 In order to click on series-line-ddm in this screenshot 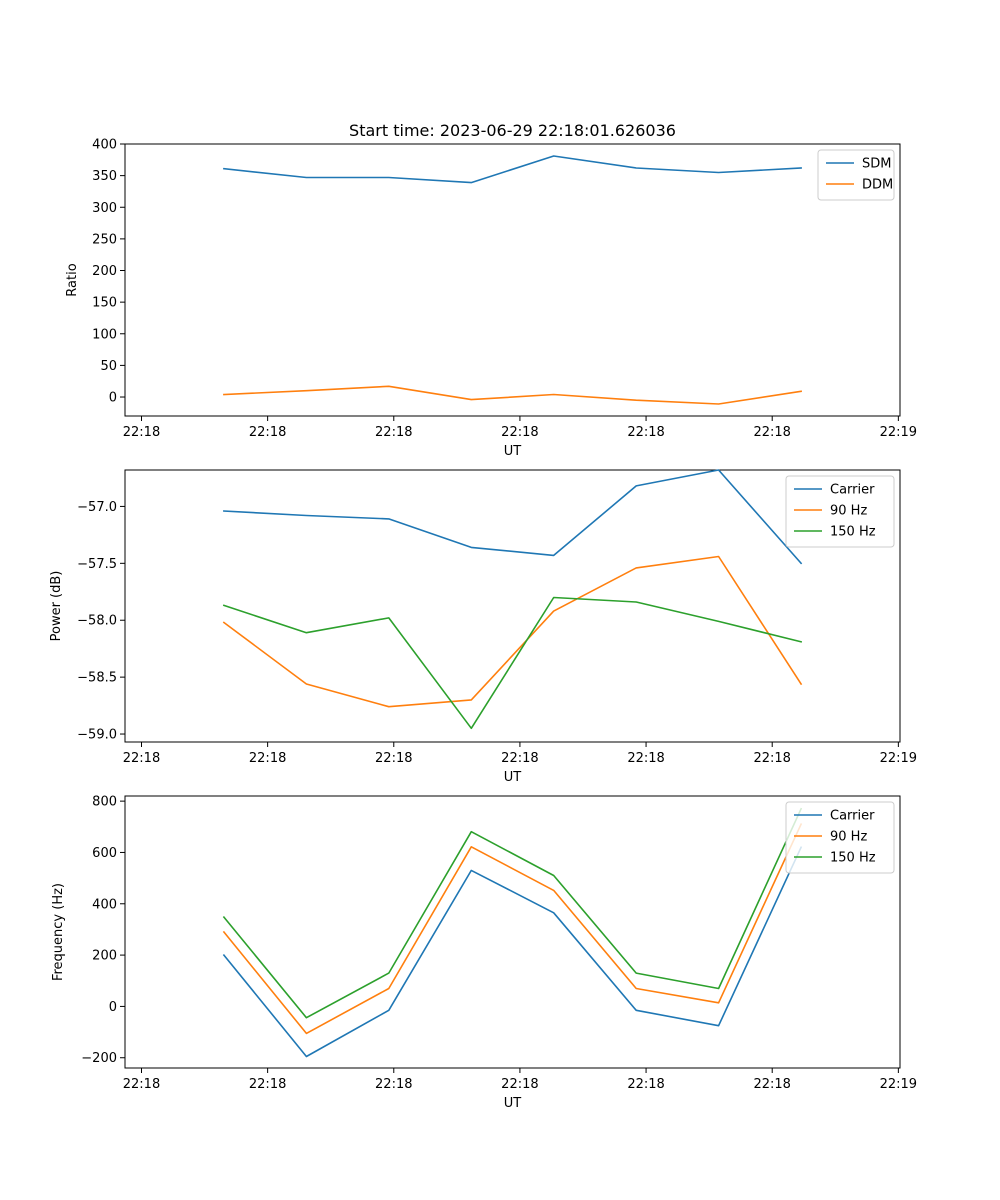, I will do `click(513, 395)`.